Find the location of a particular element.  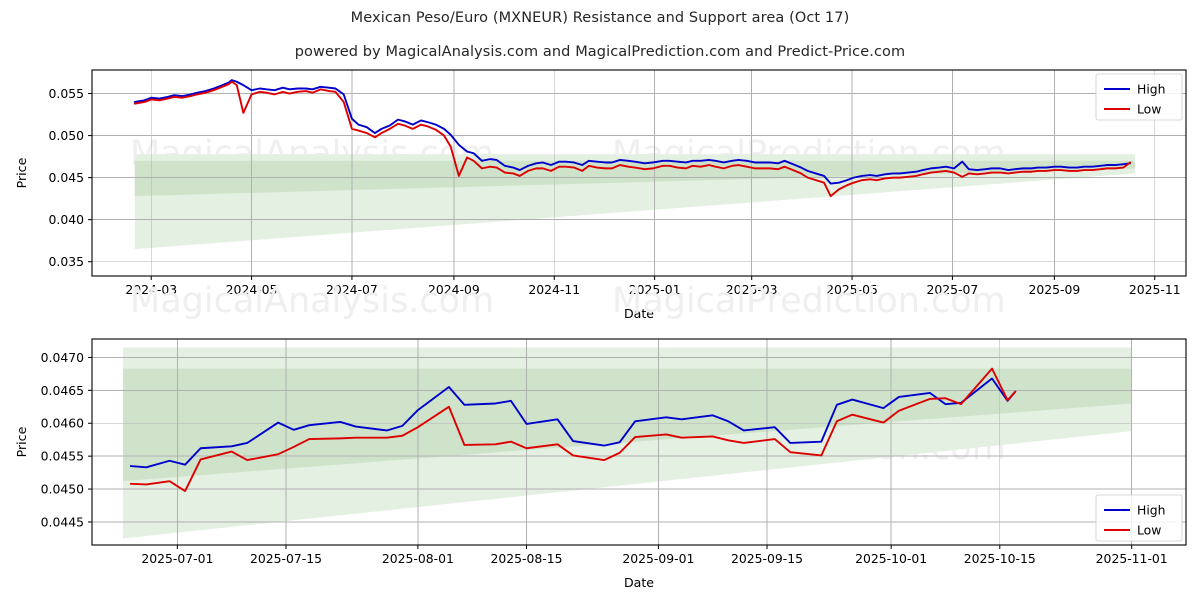

ytick-label-upper-2: 0.045 is located at coordinates (66, 177).